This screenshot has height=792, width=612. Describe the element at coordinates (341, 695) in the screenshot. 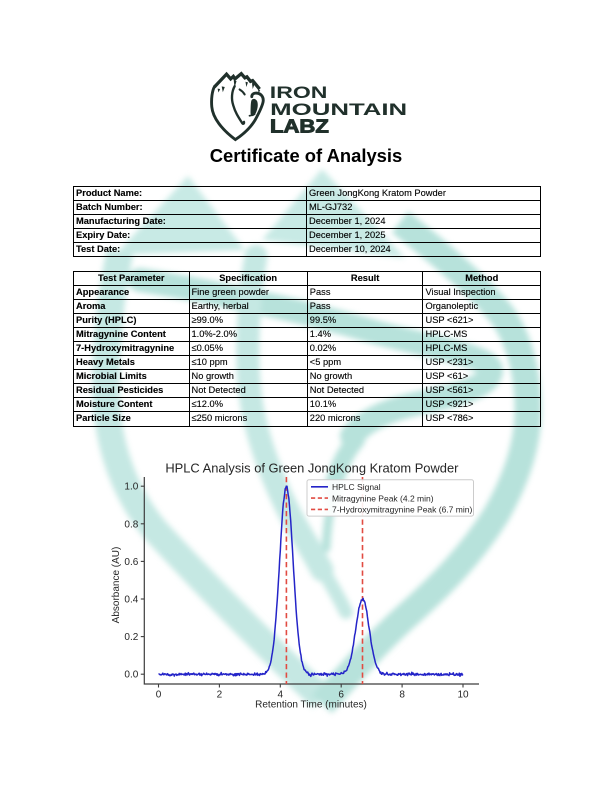

I see `svg-text: 6` at that location.